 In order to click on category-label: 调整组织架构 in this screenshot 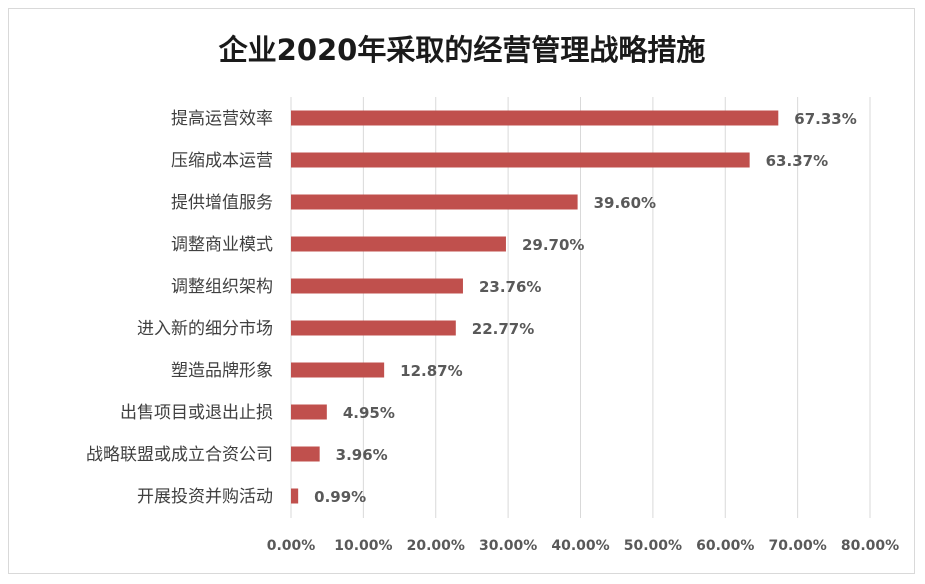, I will do `click(222, 287)`.